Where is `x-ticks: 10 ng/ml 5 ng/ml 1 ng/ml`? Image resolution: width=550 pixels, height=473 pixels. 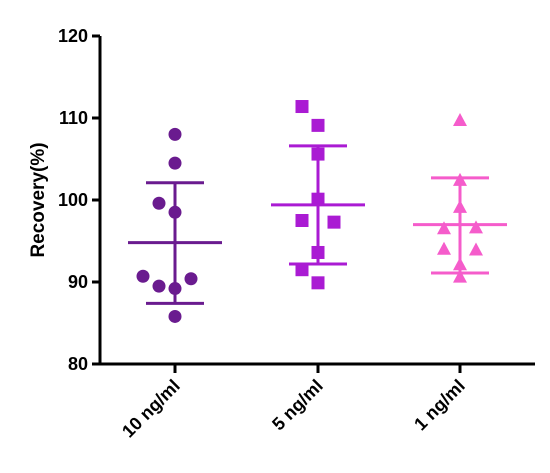 x-ticks: 10 ng/ml 5 ng/ml 1 ng/ml is located at coordinates (293, 402).